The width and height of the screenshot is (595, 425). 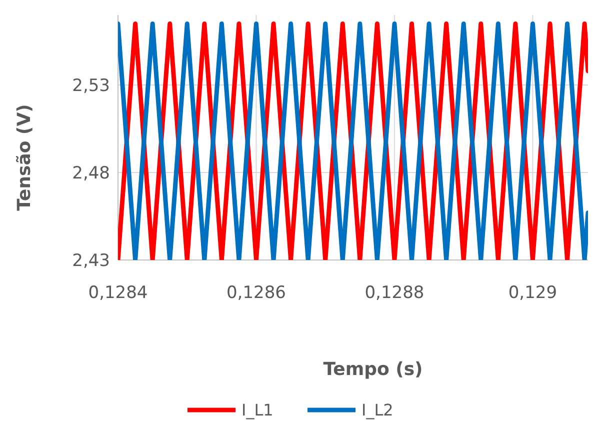 What do you see at coordinates (394, 293) in the screenshot?
I see `x-tick-label: 0,1288` at bounding box center [394, 293].